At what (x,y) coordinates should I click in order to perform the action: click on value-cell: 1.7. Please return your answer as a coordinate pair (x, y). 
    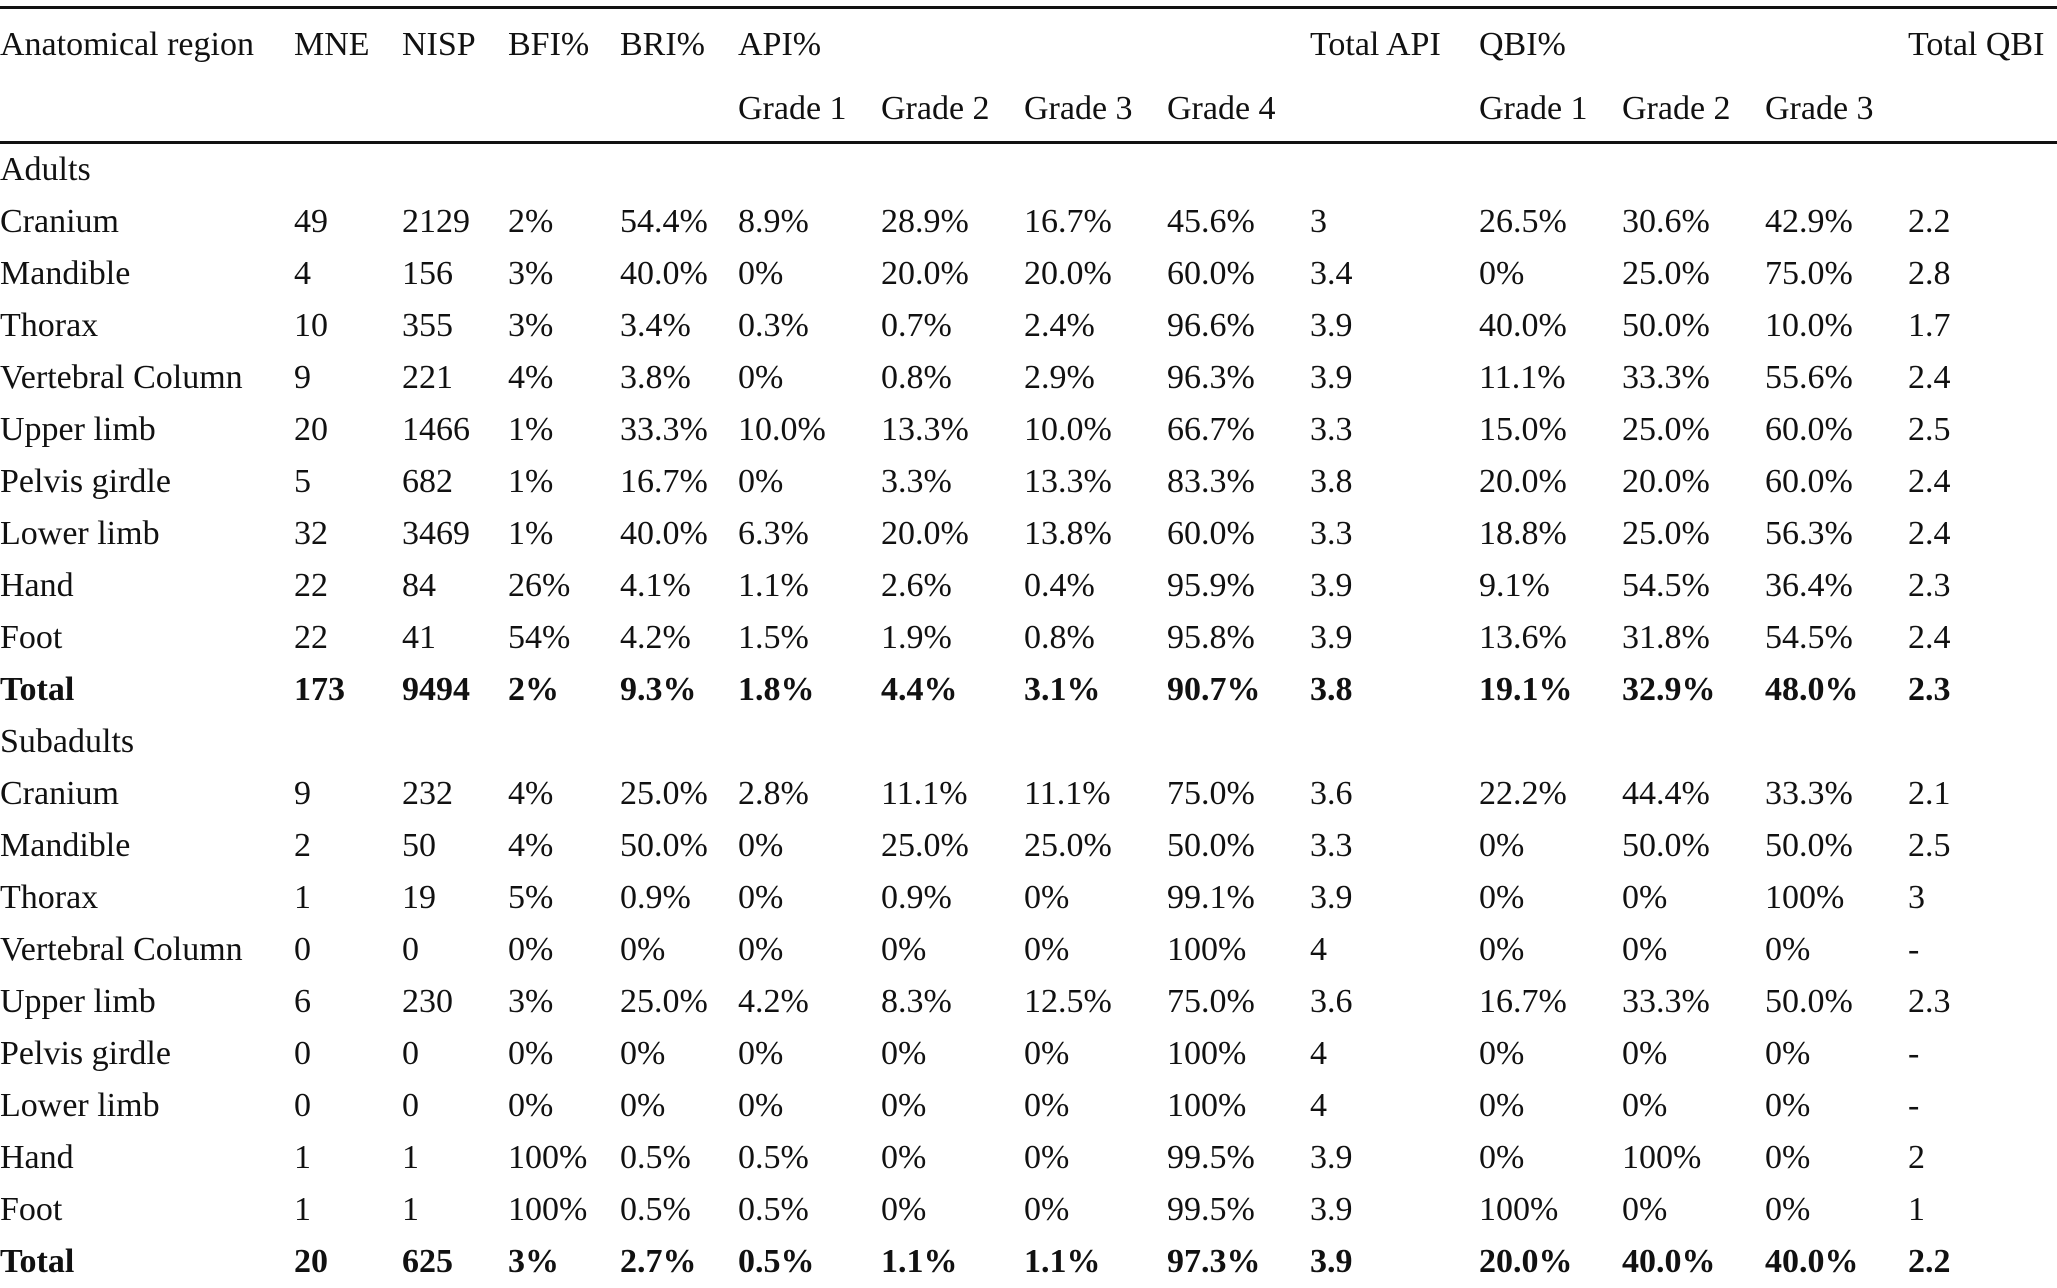
    Looking at the image, I should click on (1982, 326).